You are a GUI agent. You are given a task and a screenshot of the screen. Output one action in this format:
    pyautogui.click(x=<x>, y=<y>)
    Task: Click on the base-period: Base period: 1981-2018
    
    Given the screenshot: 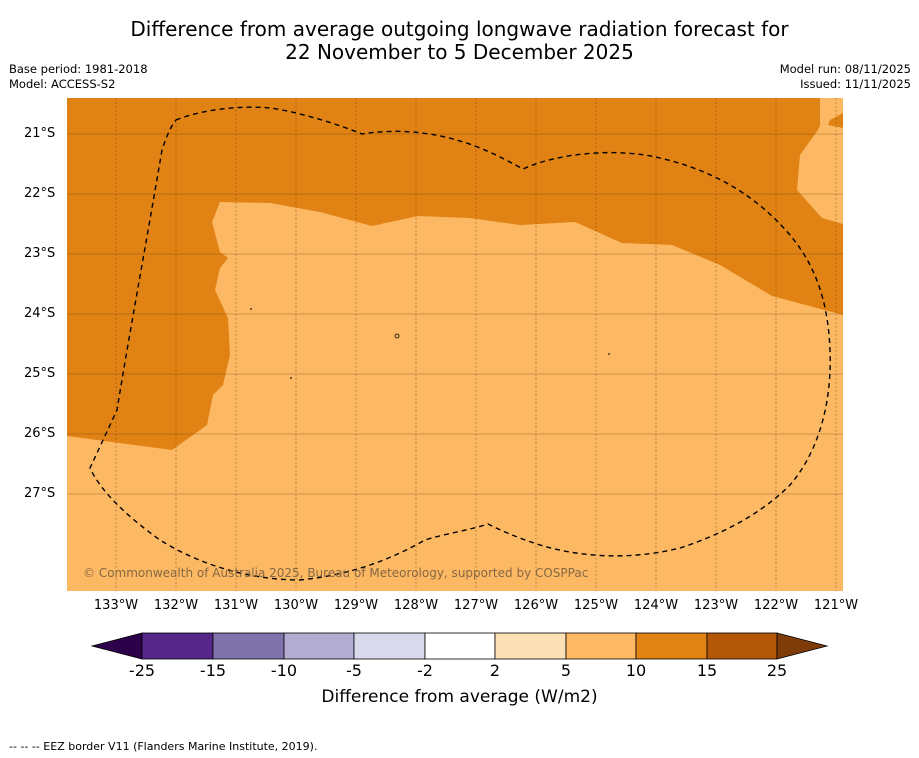 What is the action you would take?
    pyautogui.click(x=78, y=69)
    